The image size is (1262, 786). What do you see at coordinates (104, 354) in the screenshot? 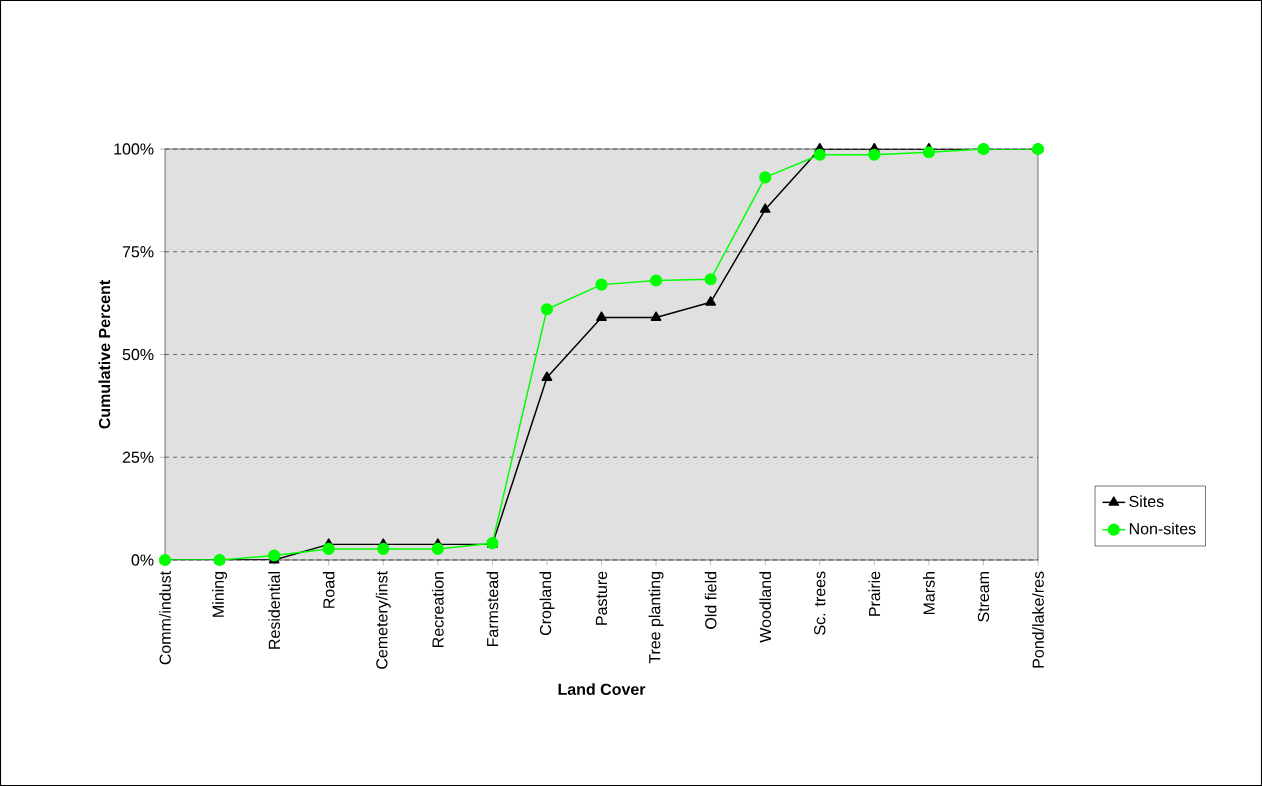
I see `y-axis-title: Cumulative Percent` at bounding box center [104, 354].